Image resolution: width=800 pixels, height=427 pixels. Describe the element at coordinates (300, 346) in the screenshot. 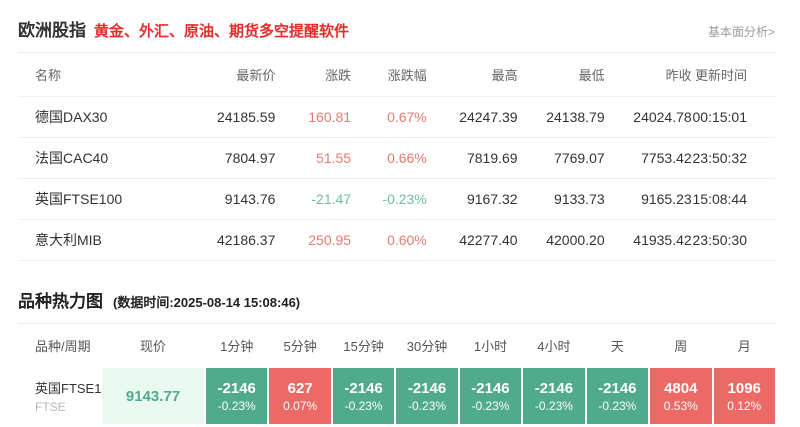

I see `hm-col-5min: 5分钟` at that location.